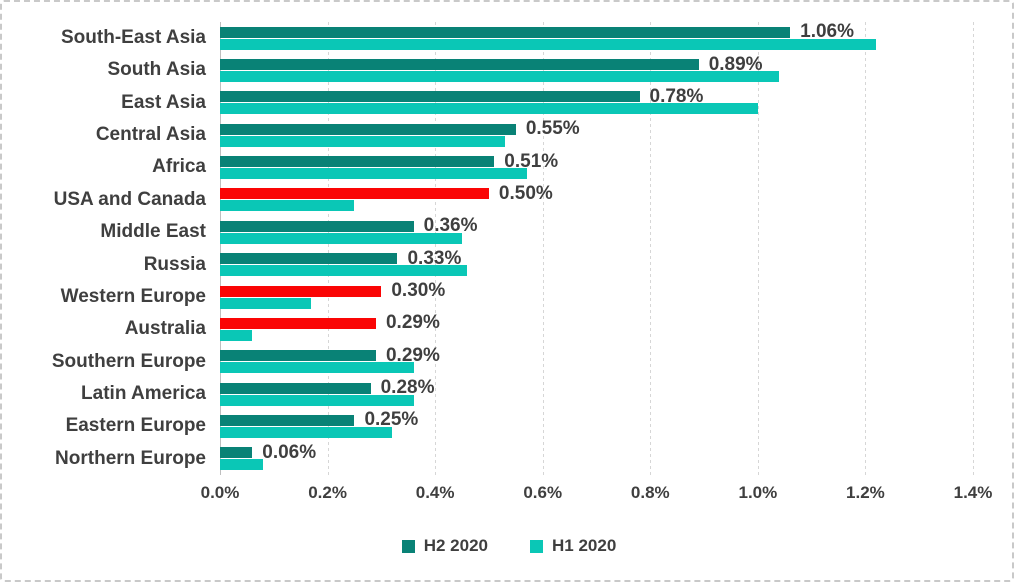 The width and height of the screenshot is (1014, 582). What do you see at coordinates (220, 492) in the screenshot?
I see `x-tick-label: 0.0%` at bounding box center [220, 492].